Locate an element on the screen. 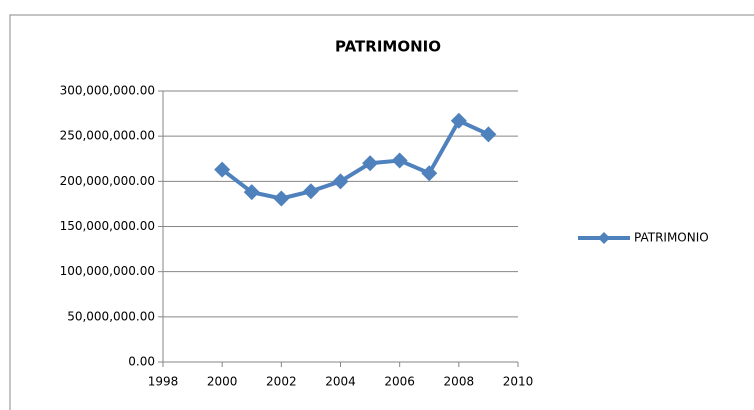 This screenshot has height=410, width=754. x-tick-label: 2000 is located at coordinates (222, 382).